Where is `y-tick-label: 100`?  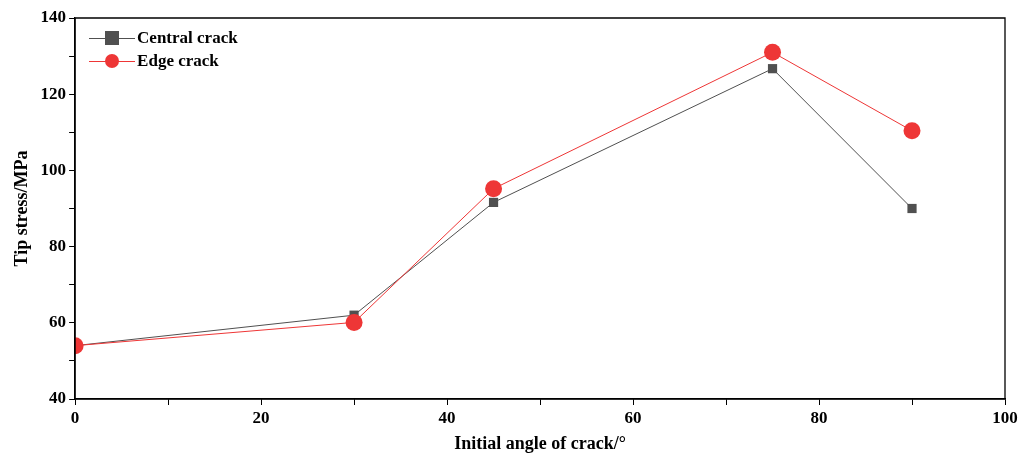 y-tick-label: 100 is located at coordinates (53, 169).